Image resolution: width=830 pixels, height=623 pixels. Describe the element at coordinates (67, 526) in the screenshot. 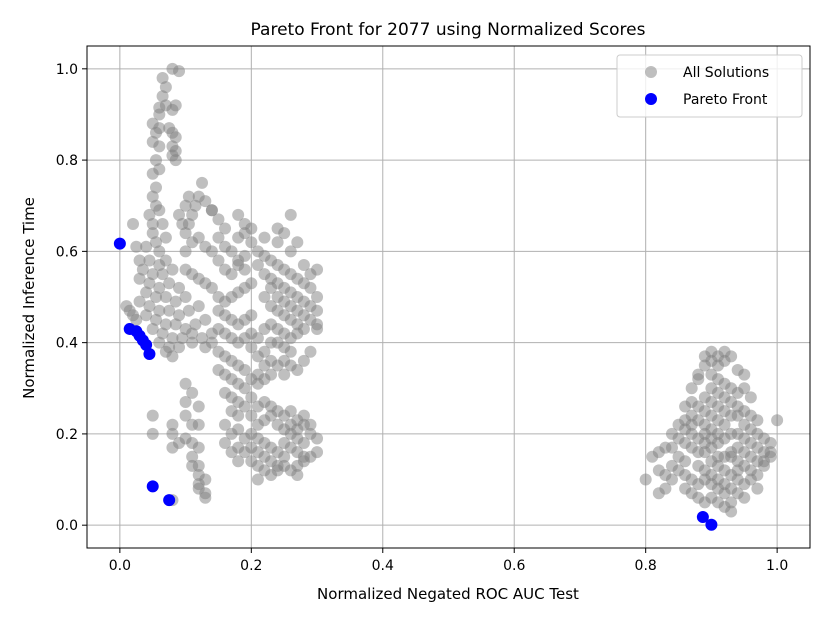

I see `y-tick-label: 0.0` at that location.